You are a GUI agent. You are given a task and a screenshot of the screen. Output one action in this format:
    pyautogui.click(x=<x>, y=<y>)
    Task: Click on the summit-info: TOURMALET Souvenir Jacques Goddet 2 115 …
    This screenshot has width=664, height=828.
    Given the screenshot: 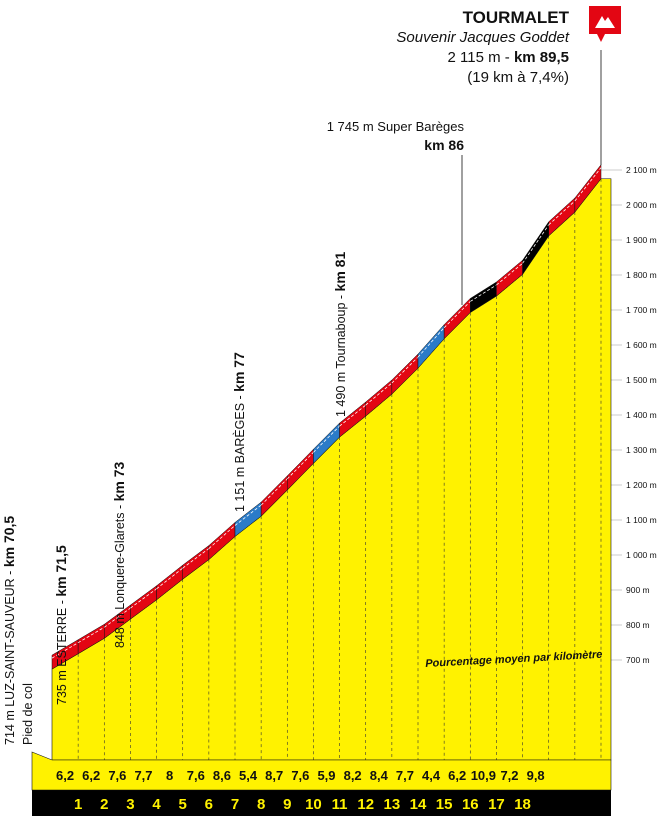 What is the action you would take?
    pyautogui.click(x=482, y=48)
    